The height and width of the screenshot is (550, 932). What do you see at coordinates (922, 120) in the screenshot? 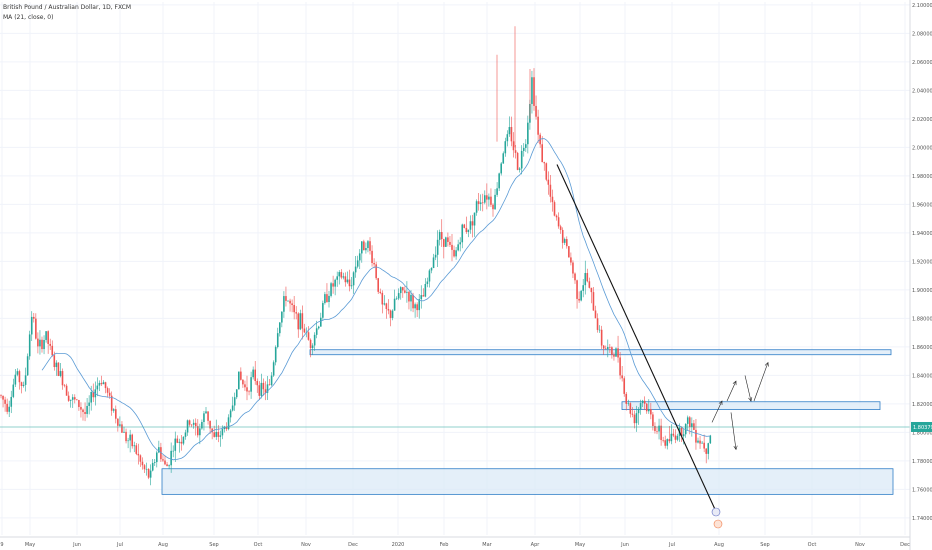
I see `price-tick-label: 2.02000` at bounding box center [922, 120].